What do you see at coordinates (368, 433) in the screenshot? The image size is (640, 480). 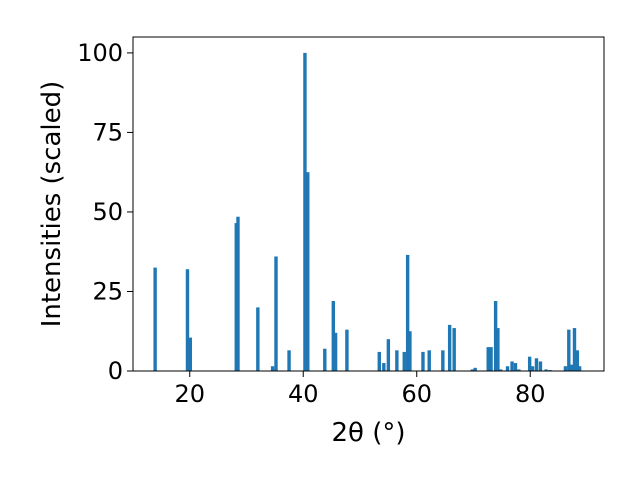 I see `x-axis-label: 2θ (°)` at bounding box center [368, 433].